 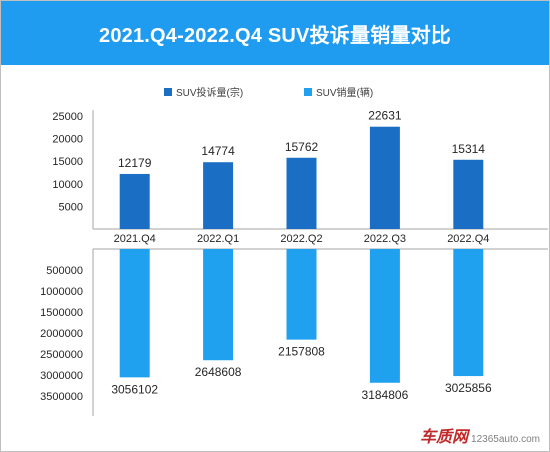 I want to click on top-axis-tick-label: 10000, so click(x=67, y=185).